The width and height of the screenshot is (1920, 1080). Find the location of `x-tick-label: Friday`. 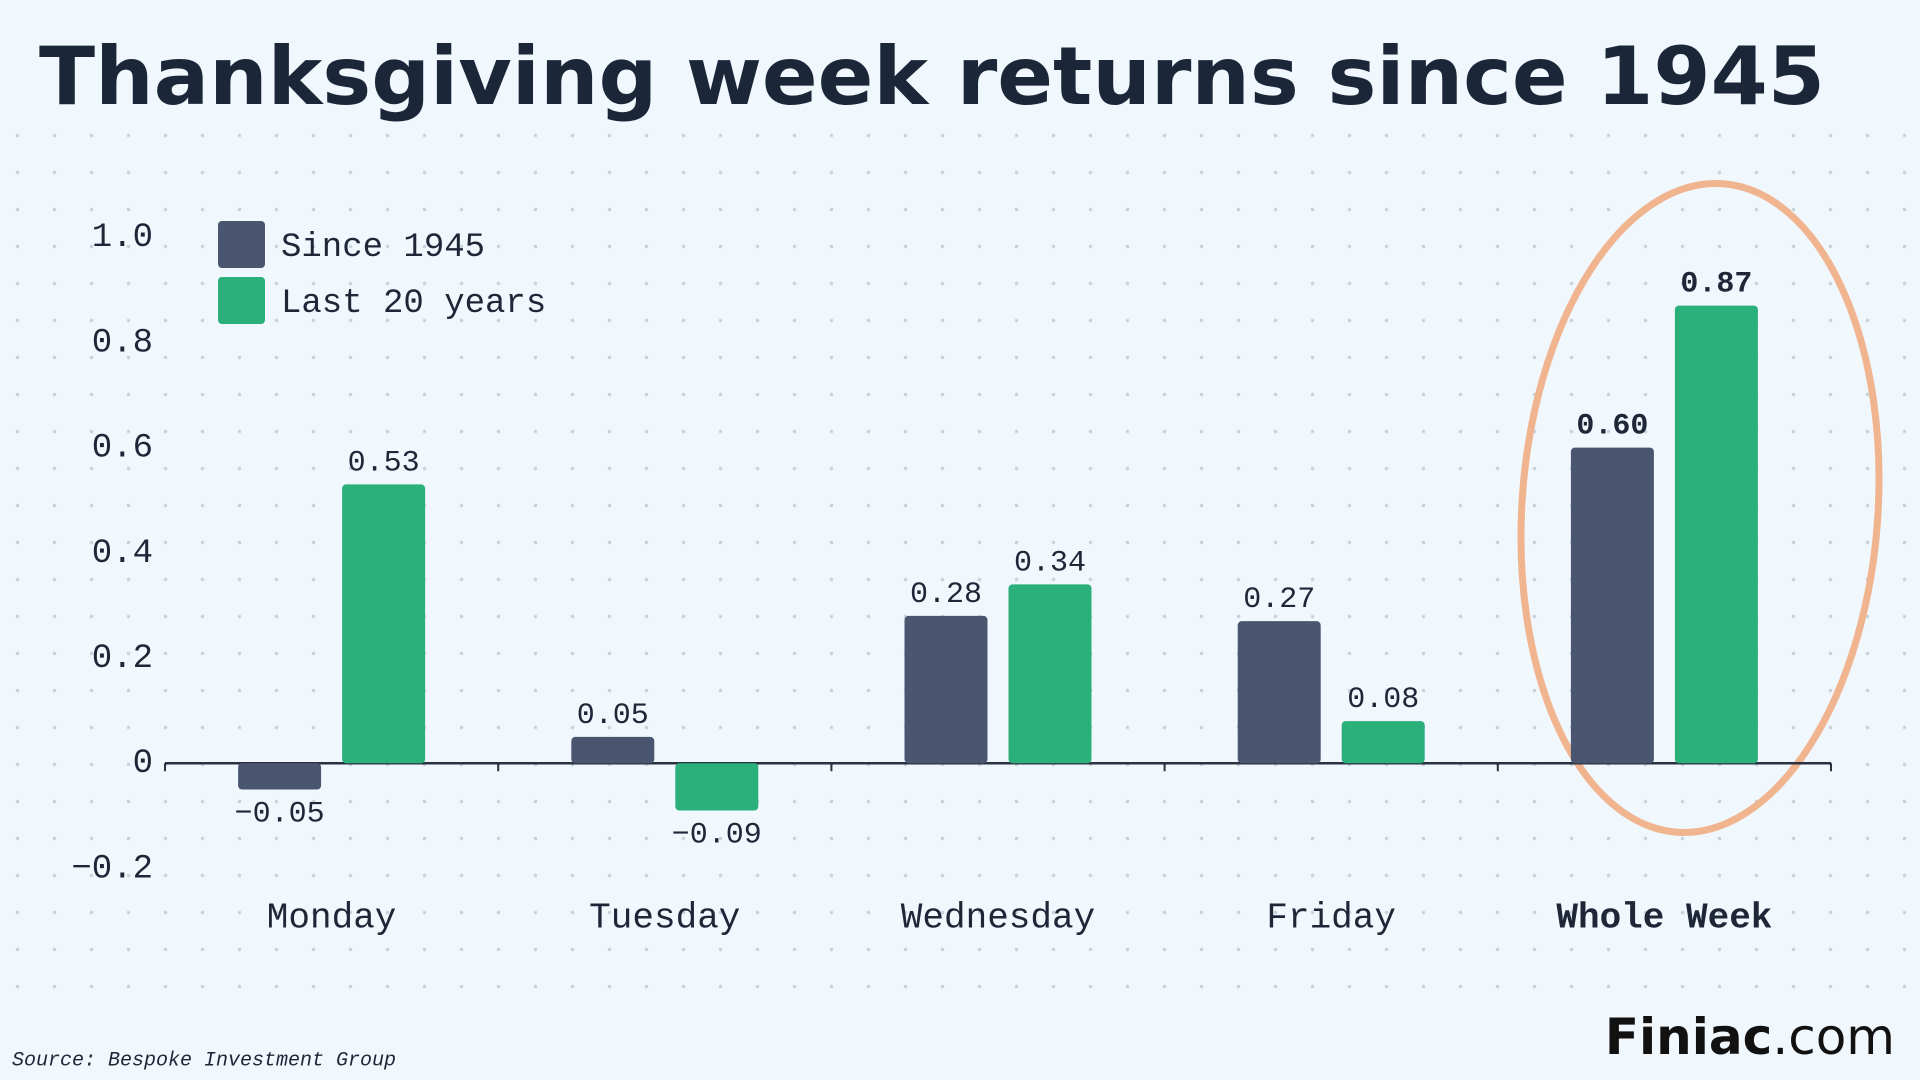

x-tick-label: Friday is located at coordinates (1331, 918).